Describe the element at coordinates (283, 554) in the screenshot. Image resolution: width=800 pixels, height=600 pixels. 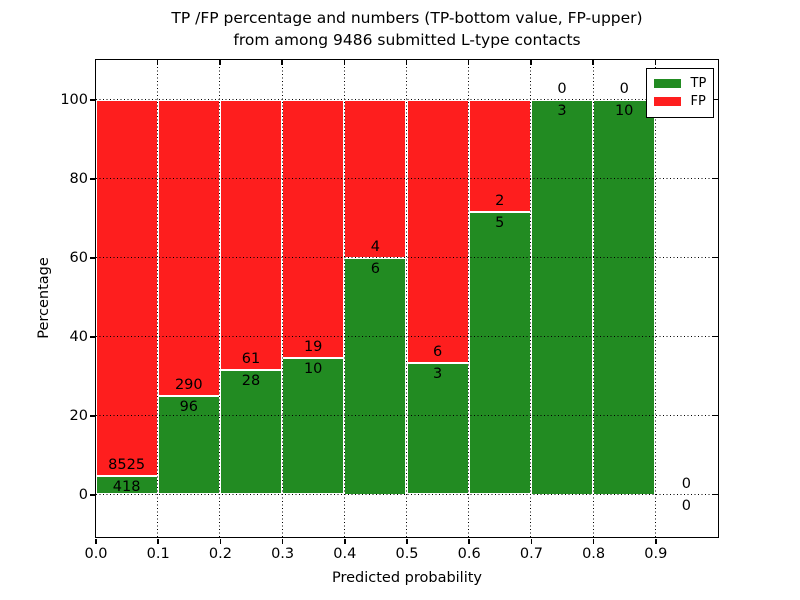
I see `x-tick-label: 0.3` at that location.